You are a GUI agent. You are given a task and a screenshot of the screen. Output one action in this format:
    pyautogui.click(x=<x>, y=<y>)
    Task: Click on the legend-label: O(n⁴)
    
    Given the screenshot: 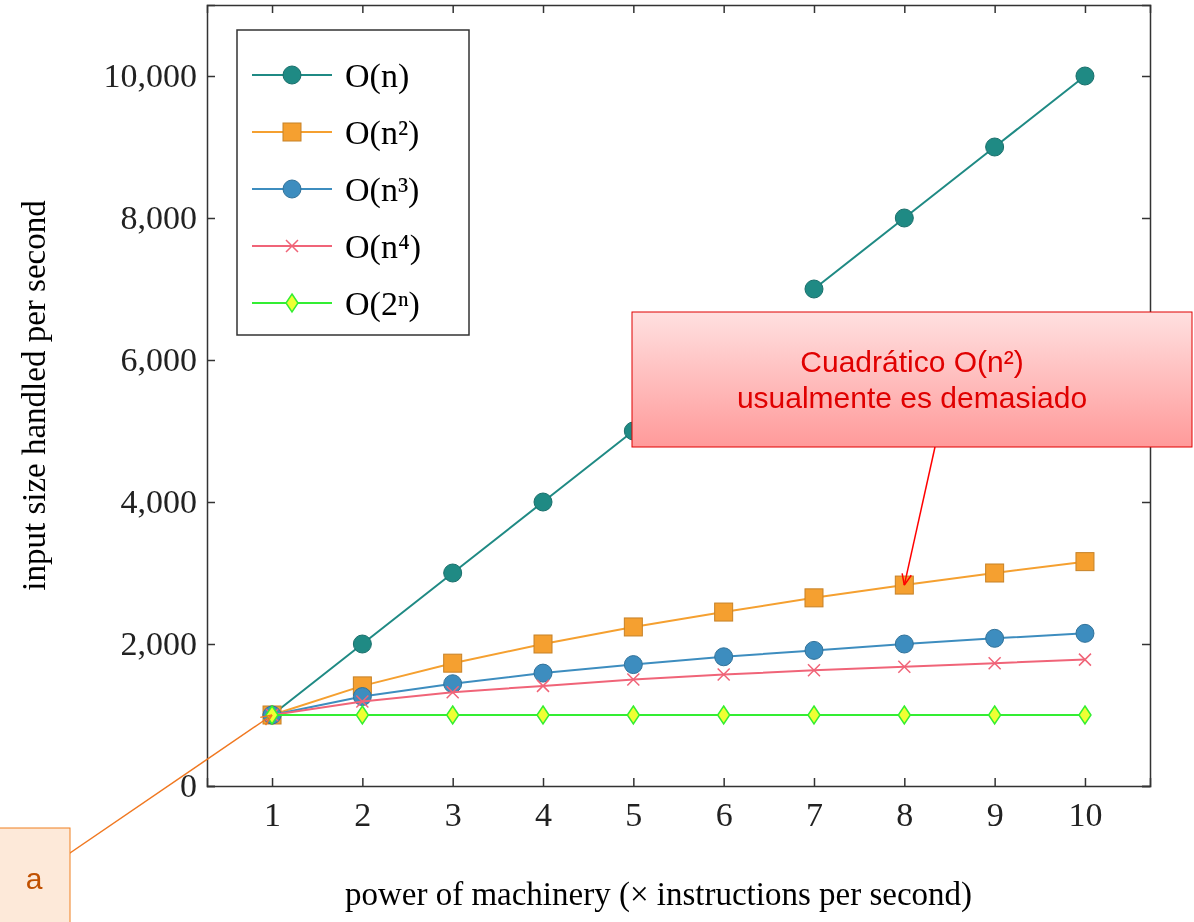 What is the action you would take?
    pyautogui.click(x=383, y=247)
    